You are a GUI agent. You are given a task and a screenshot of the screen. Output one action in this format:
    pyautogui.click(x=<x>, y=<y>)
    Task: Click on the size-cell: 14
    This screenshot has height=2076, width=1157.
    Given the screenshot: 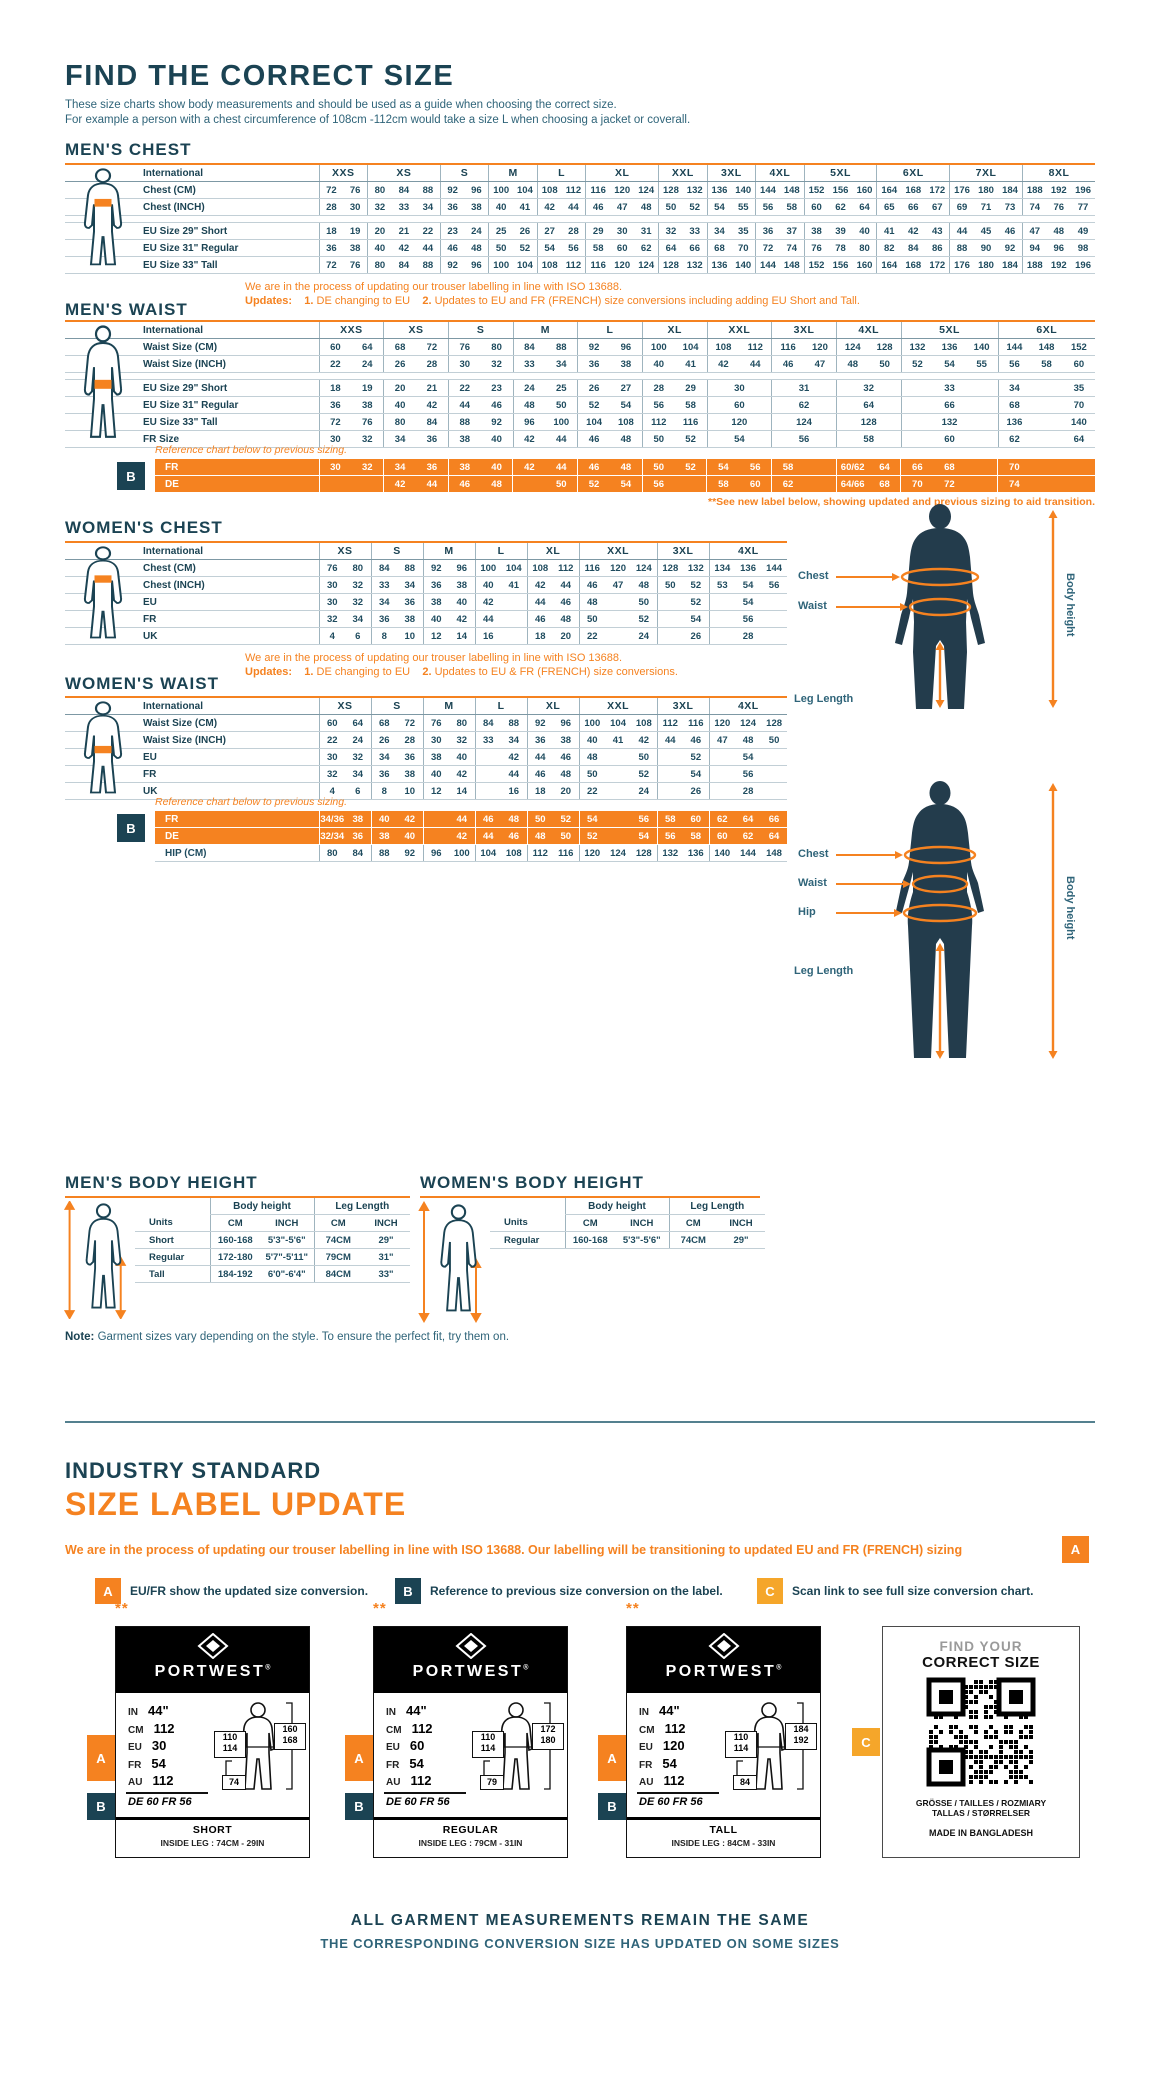 What is the action you would take?
    pyautogui.click(x=462, y=791)
    